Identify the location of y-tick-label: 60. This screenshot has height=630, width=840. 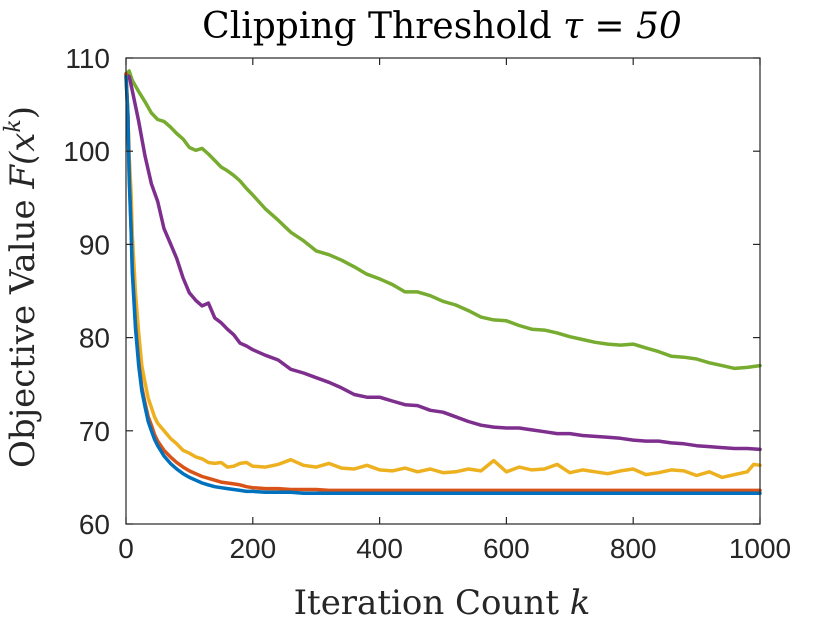
(94, 524).